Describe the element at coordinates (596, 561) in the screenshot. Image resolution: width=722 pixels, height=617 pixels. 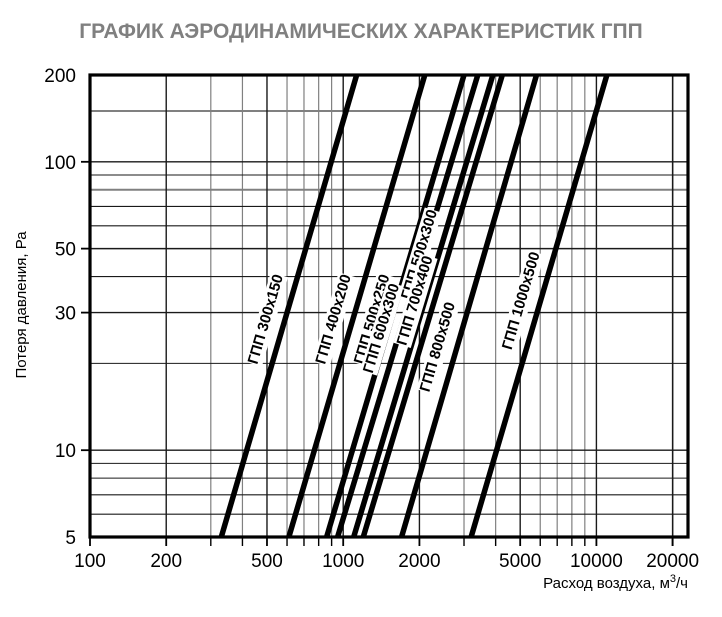
I see `x-tick-label: 10000` at that location.